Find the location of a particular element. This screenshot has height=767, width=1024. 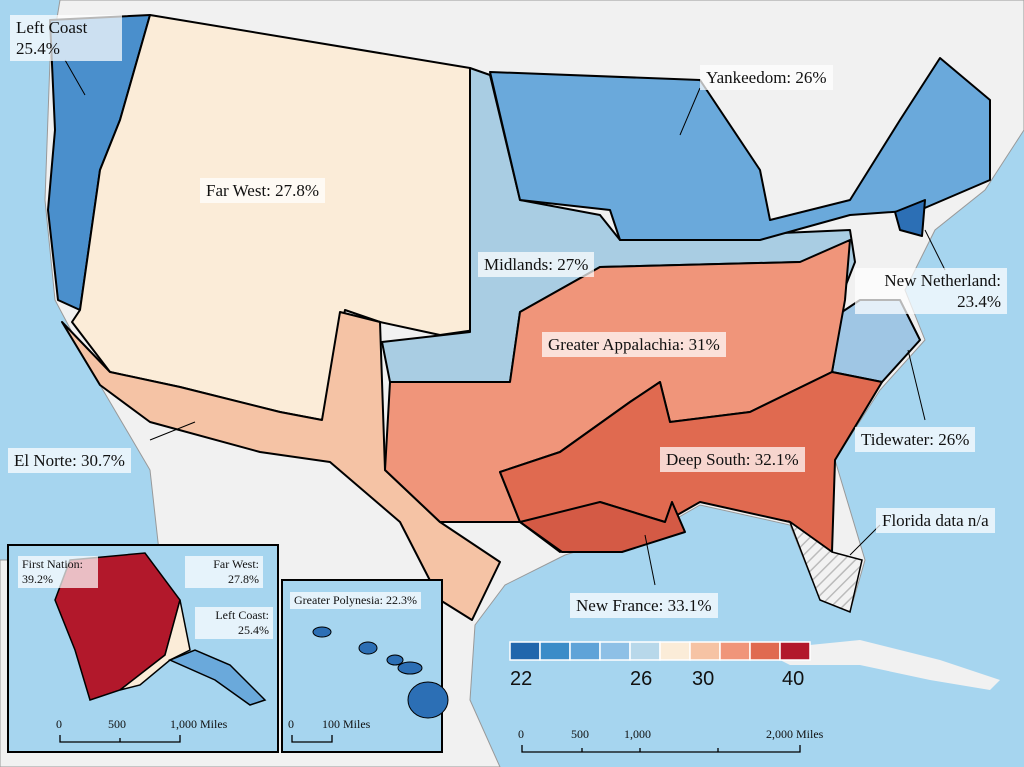

label: Tidewater: 26% is located at coordinates (915, 439).